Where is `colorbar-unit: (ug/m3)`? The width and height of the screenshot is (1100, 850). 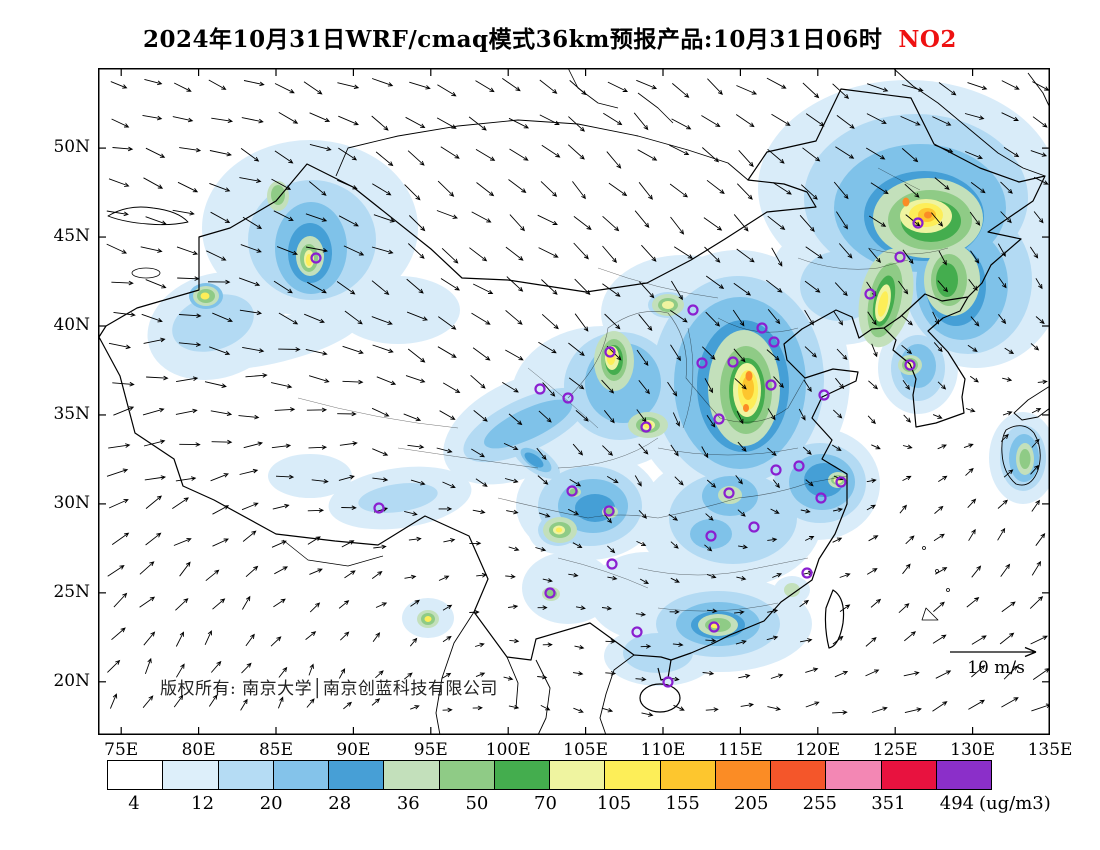
colorbar-unit: (ug/m3) is located at coordinates (1015, 803).